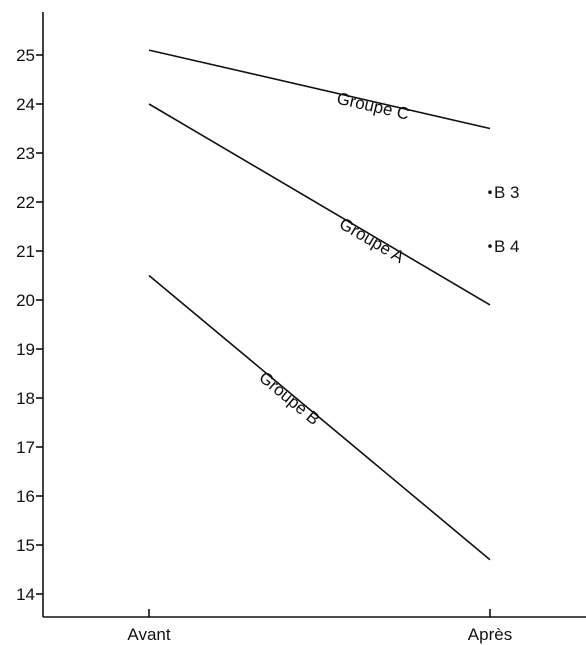 This screenshot has height=645, width=586. I want to click on points: B 3 B 4, so click(504, 219).